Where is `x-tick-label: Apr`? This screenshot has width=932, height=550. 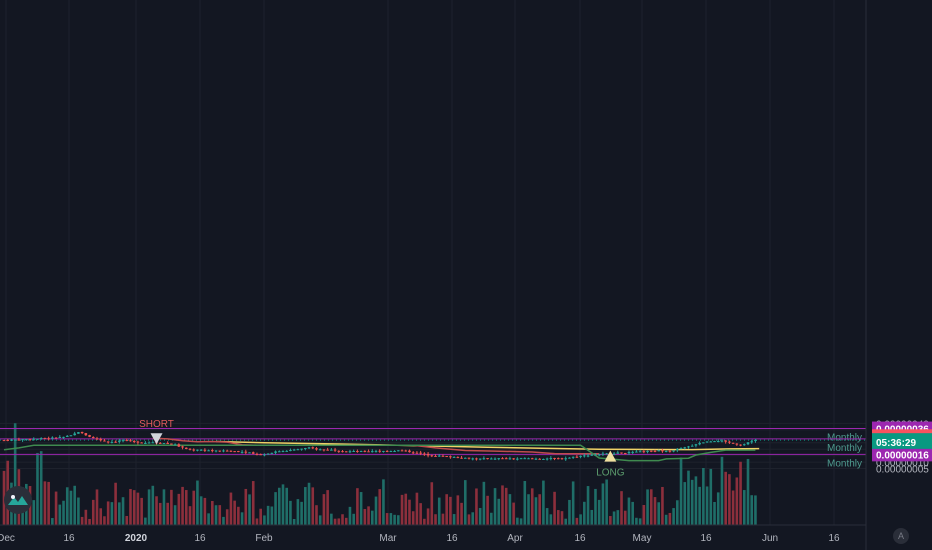
x-tick-label: Apr is located at coordinates (515, 538).